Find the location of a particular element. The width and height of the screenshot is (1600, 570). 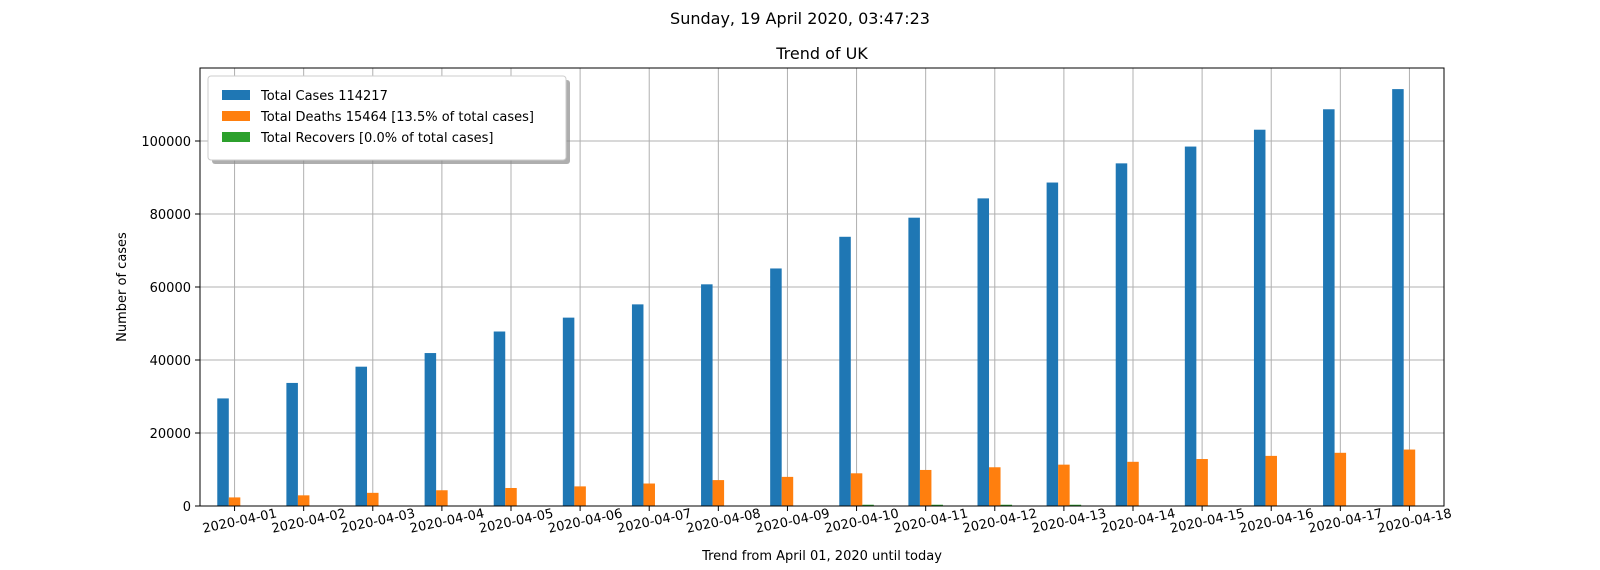

y-tick-label: 60000 is located at coordinates (170, 288).